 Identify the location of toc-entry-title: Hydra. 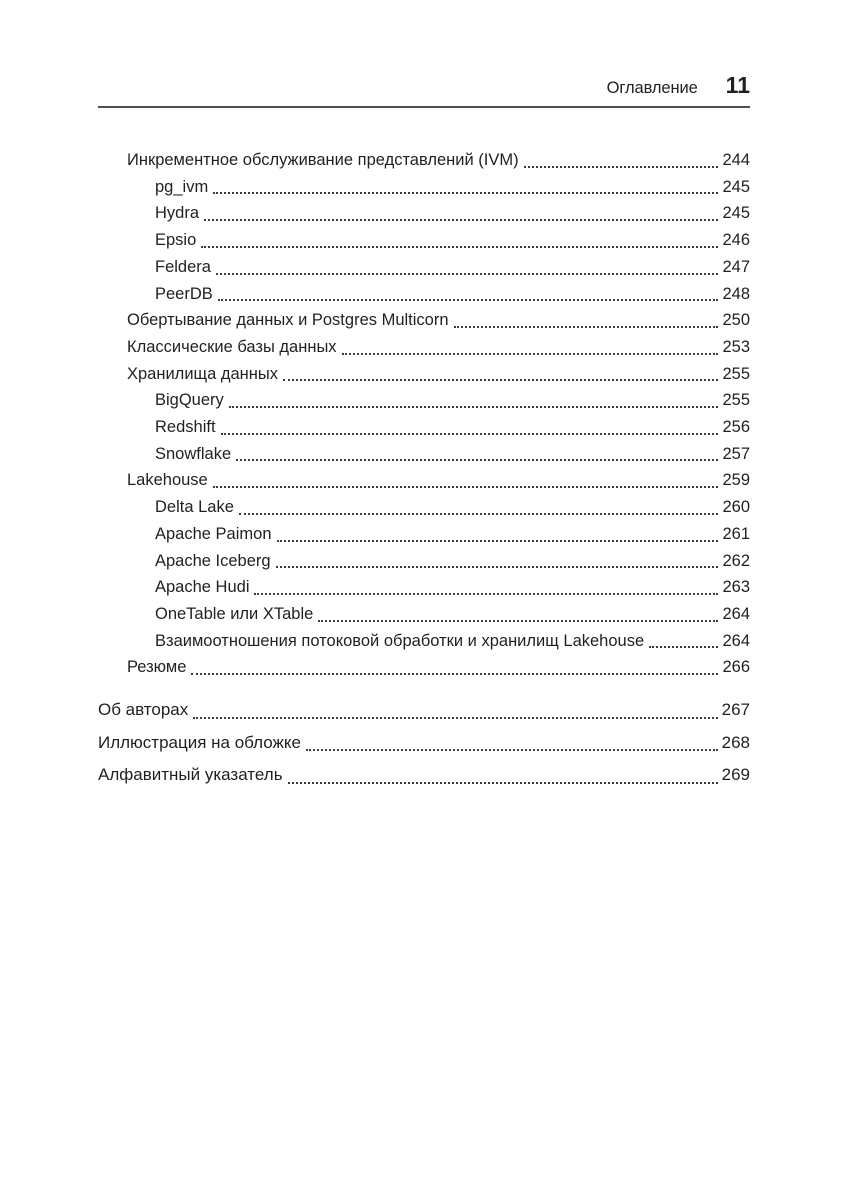
(177, 213).